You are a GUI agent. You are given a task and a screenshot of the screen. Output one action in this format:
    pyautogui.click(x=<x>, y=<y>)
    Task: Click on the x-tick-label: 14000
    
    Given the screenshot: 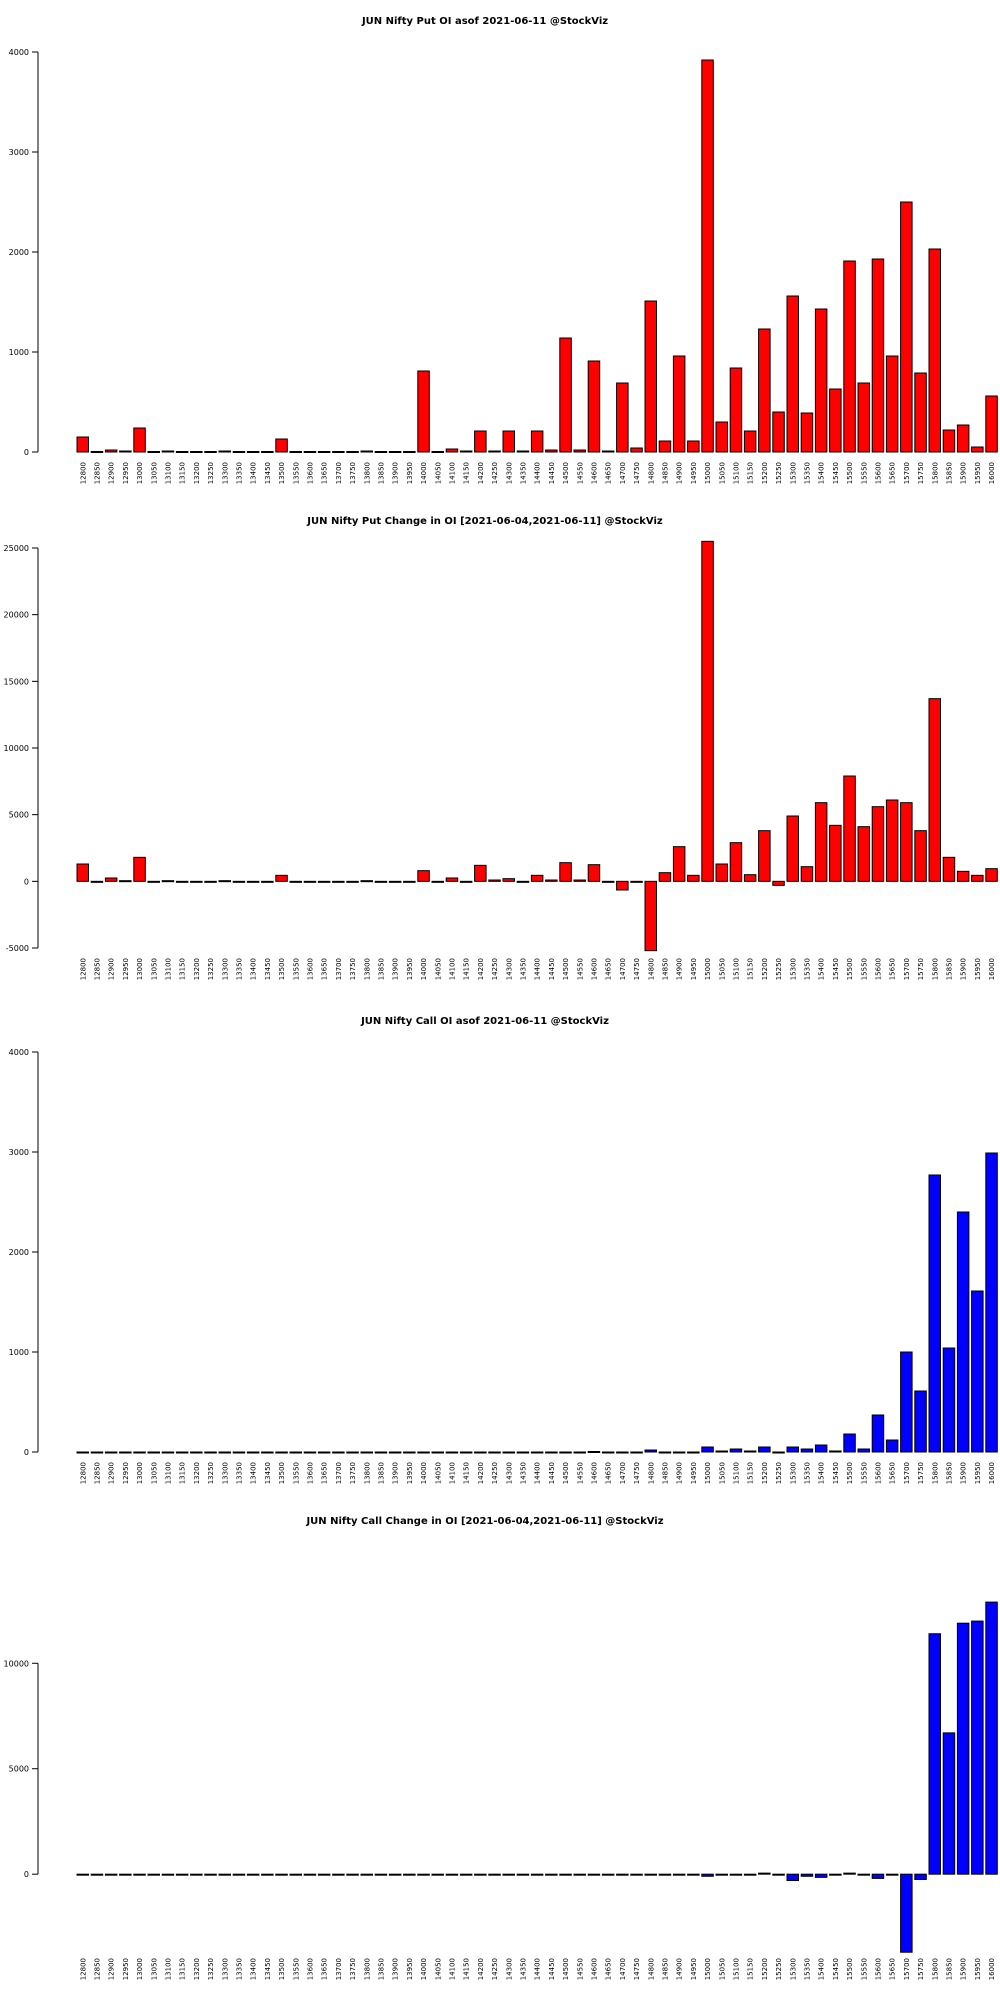 What is the action you would take?
    pyautogui.click(x=424, y=473)
    